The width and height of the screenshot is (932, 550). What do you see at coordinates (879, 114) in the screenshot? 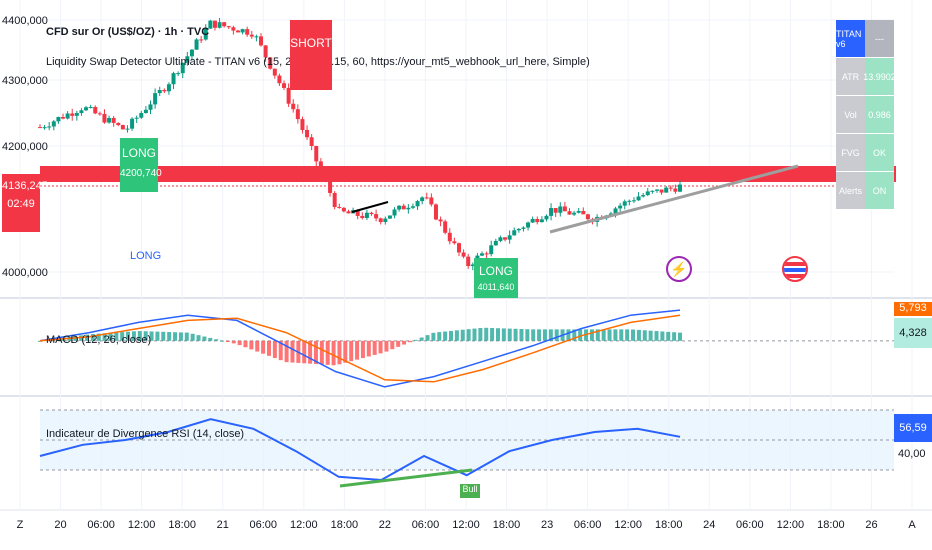
I see `titan-row-value: 0.986` at bounding box center [879, 114].